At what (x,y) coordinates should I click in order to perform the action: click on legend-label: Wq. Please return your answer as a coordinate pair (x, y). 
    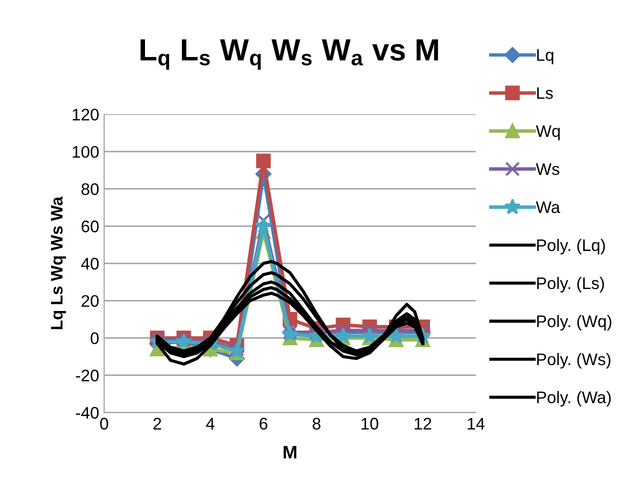
    Looking at the image, I should click on (548, 132).